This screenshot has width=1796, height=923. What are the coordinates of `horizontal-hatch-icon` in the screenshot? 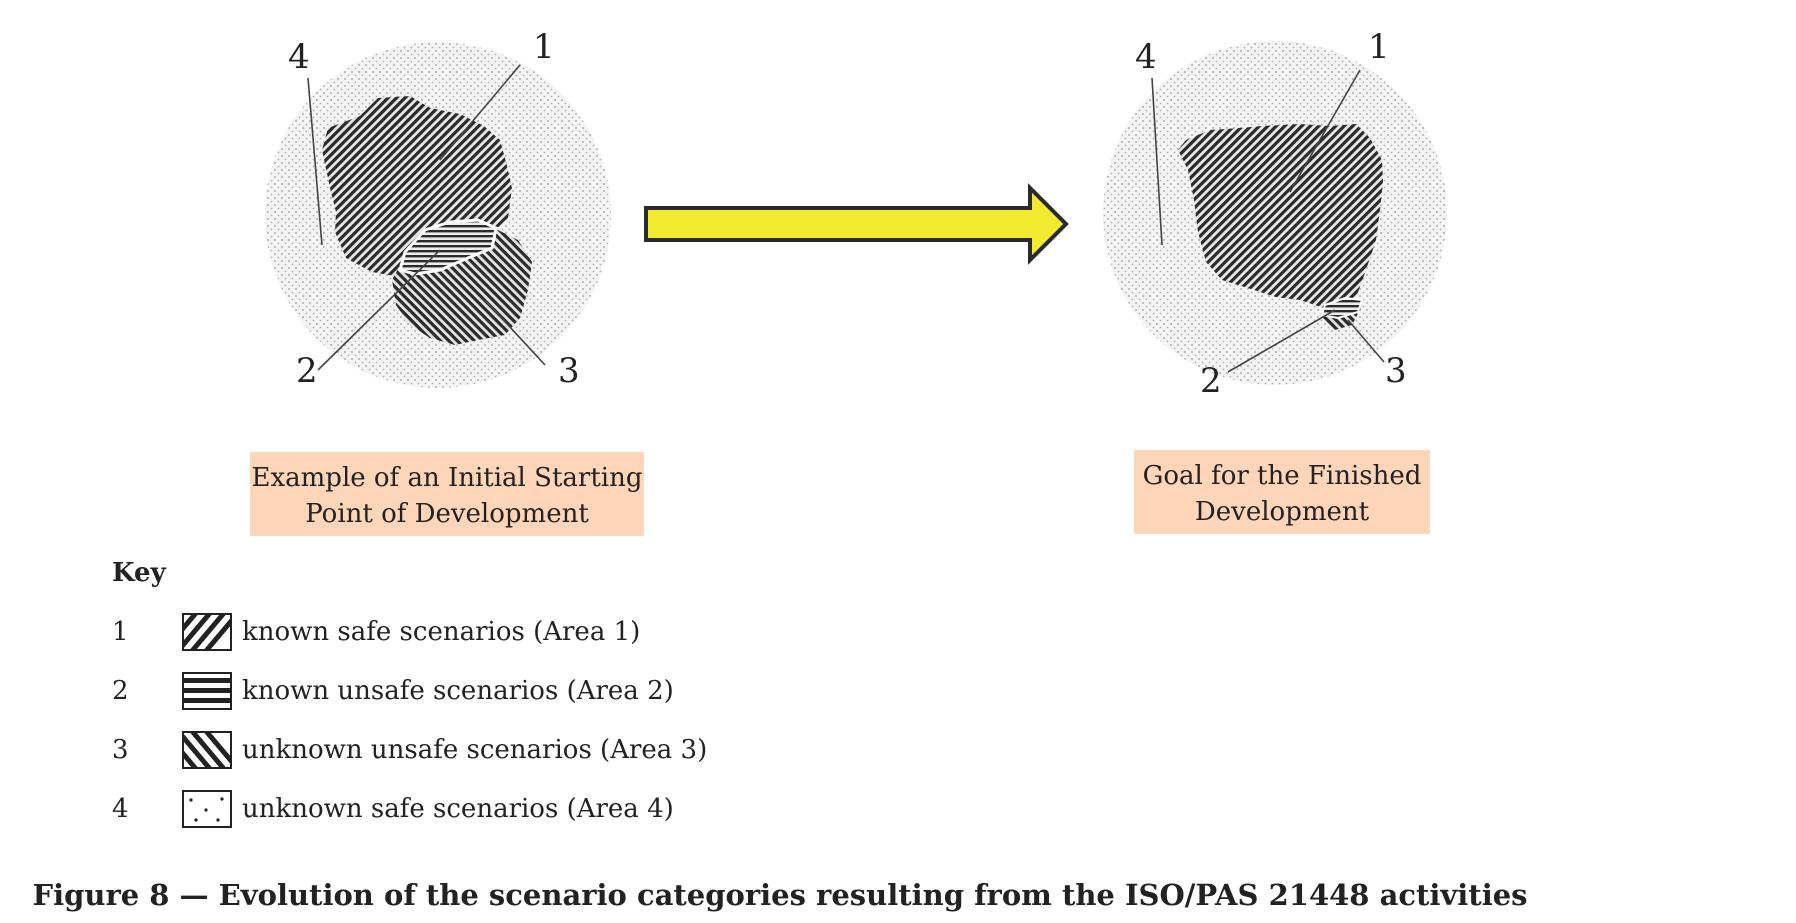 It's located at (207, 690).